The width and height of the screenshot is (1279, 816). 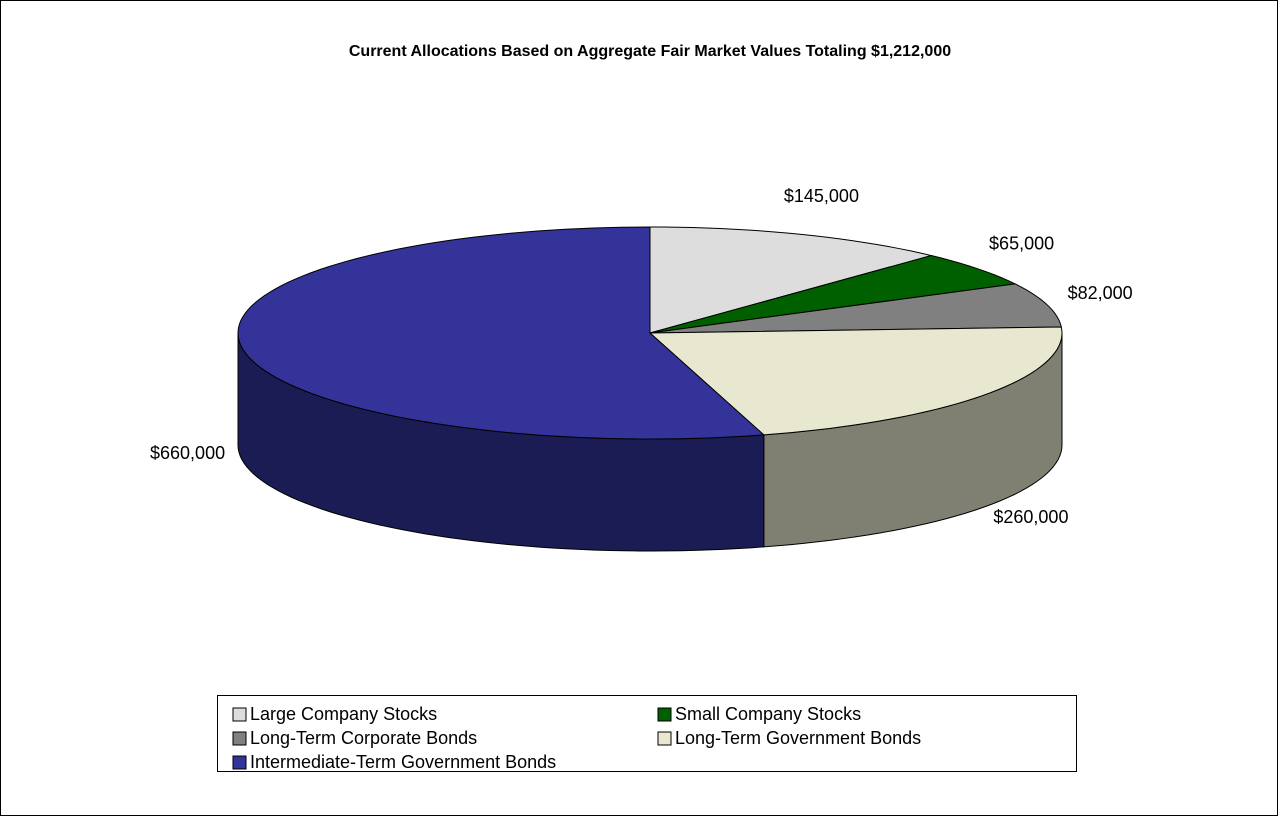 What do you see at coordinates (343, 714) in the screenshot?
I see `legend-label: Large Company Stocks` at bounding box center [343, 714].